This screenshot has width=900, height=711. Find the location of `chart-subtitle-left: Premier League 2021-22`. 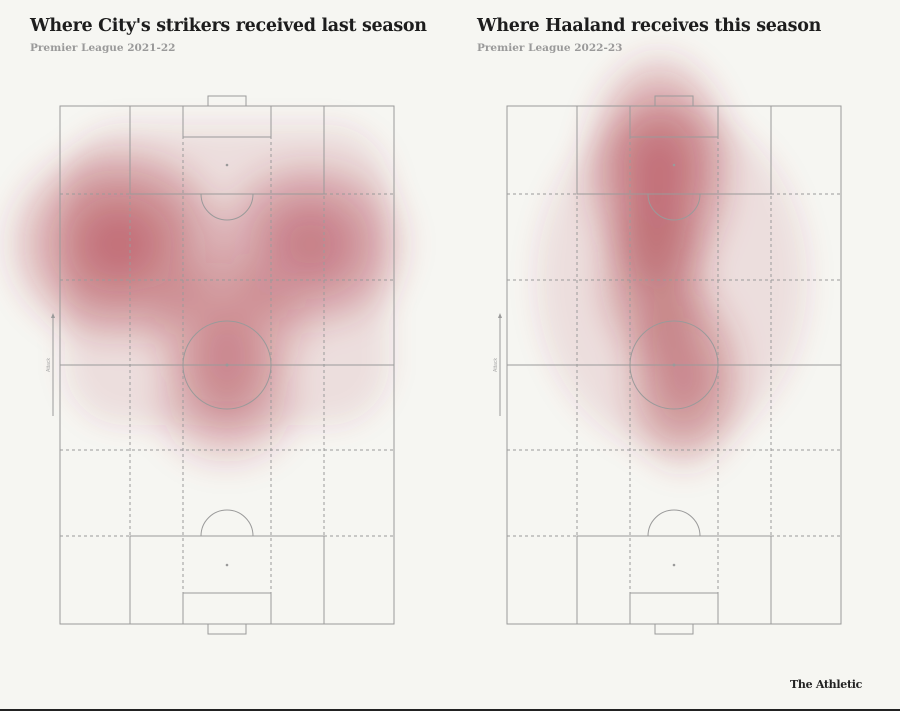

chart-subtitle-left: Premier League 2021-22 is located at coordinates (103, 48).